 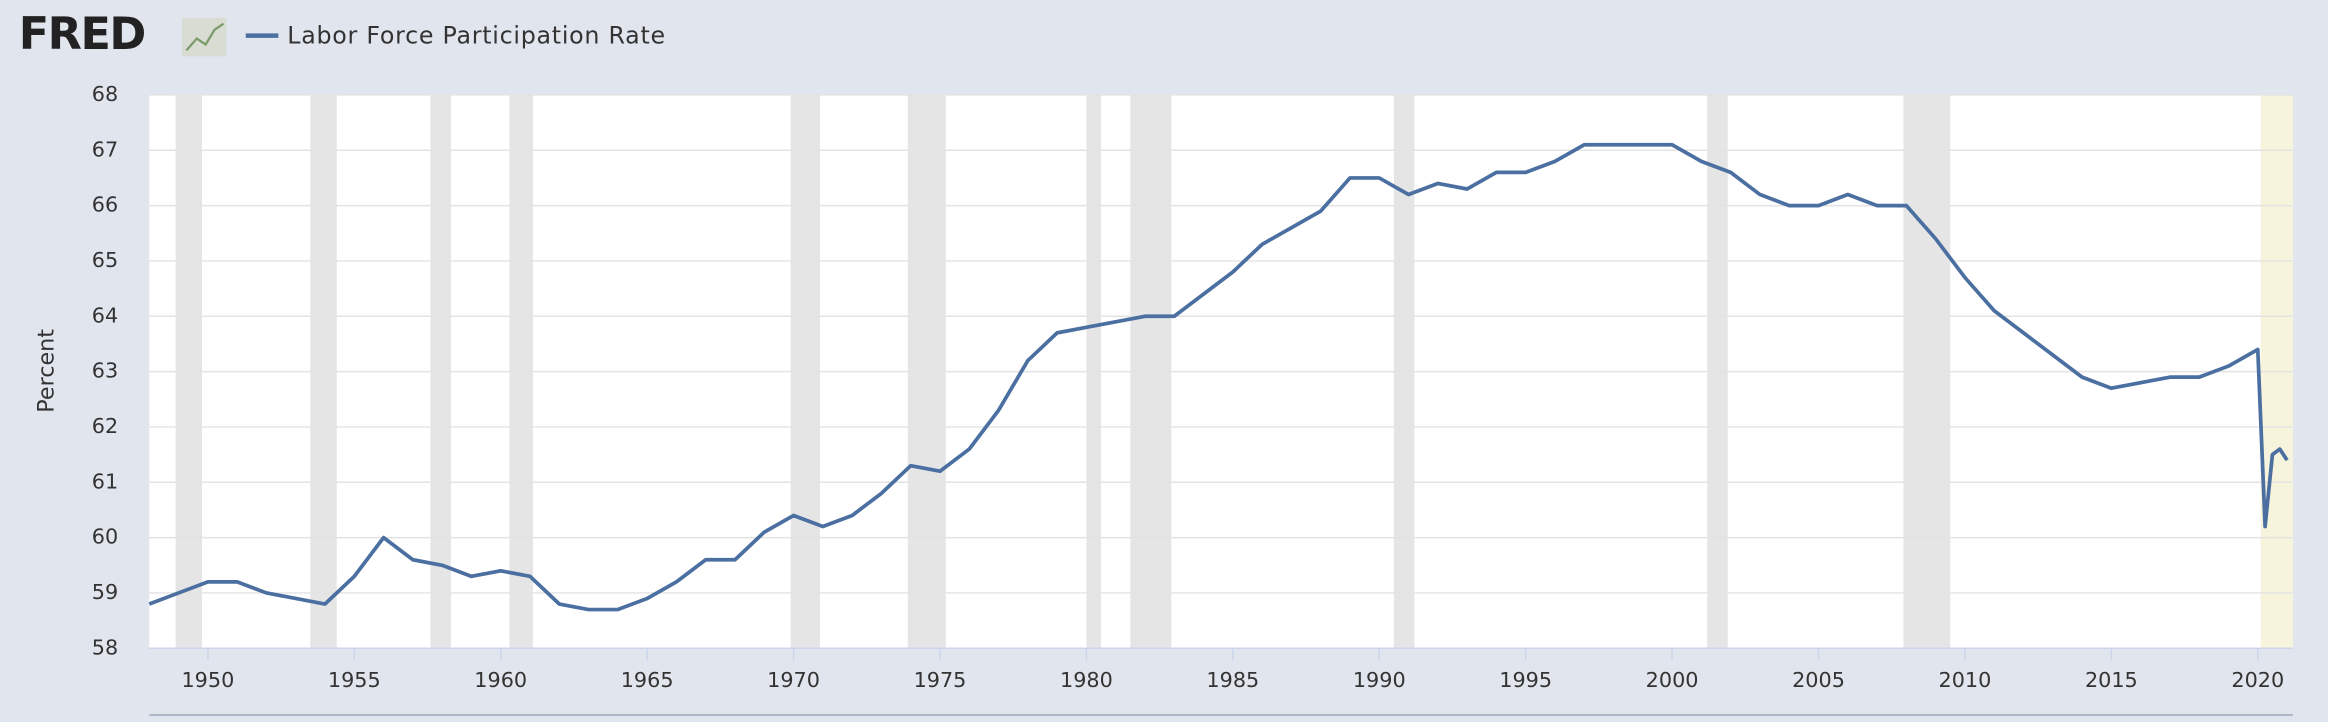 What do you see at coordinates (1672, 680) in the screenshot?
I see `x-tick-label: 2000` at bounding box center [1672, 680].